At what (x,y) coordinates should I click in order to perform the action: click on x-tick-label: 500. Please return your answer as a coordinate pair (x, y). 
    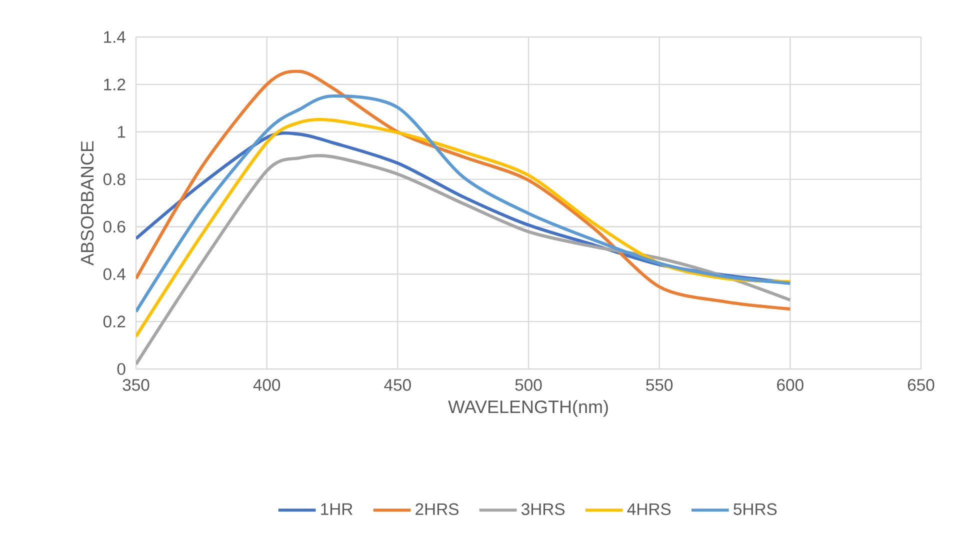
    Looking at the image, I should click on (528, 385).